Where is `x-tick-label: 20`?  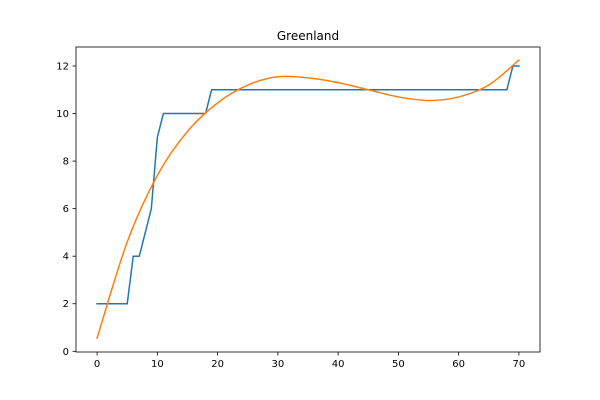 x-tick-label: 20 is located at coordinates (217, 364).